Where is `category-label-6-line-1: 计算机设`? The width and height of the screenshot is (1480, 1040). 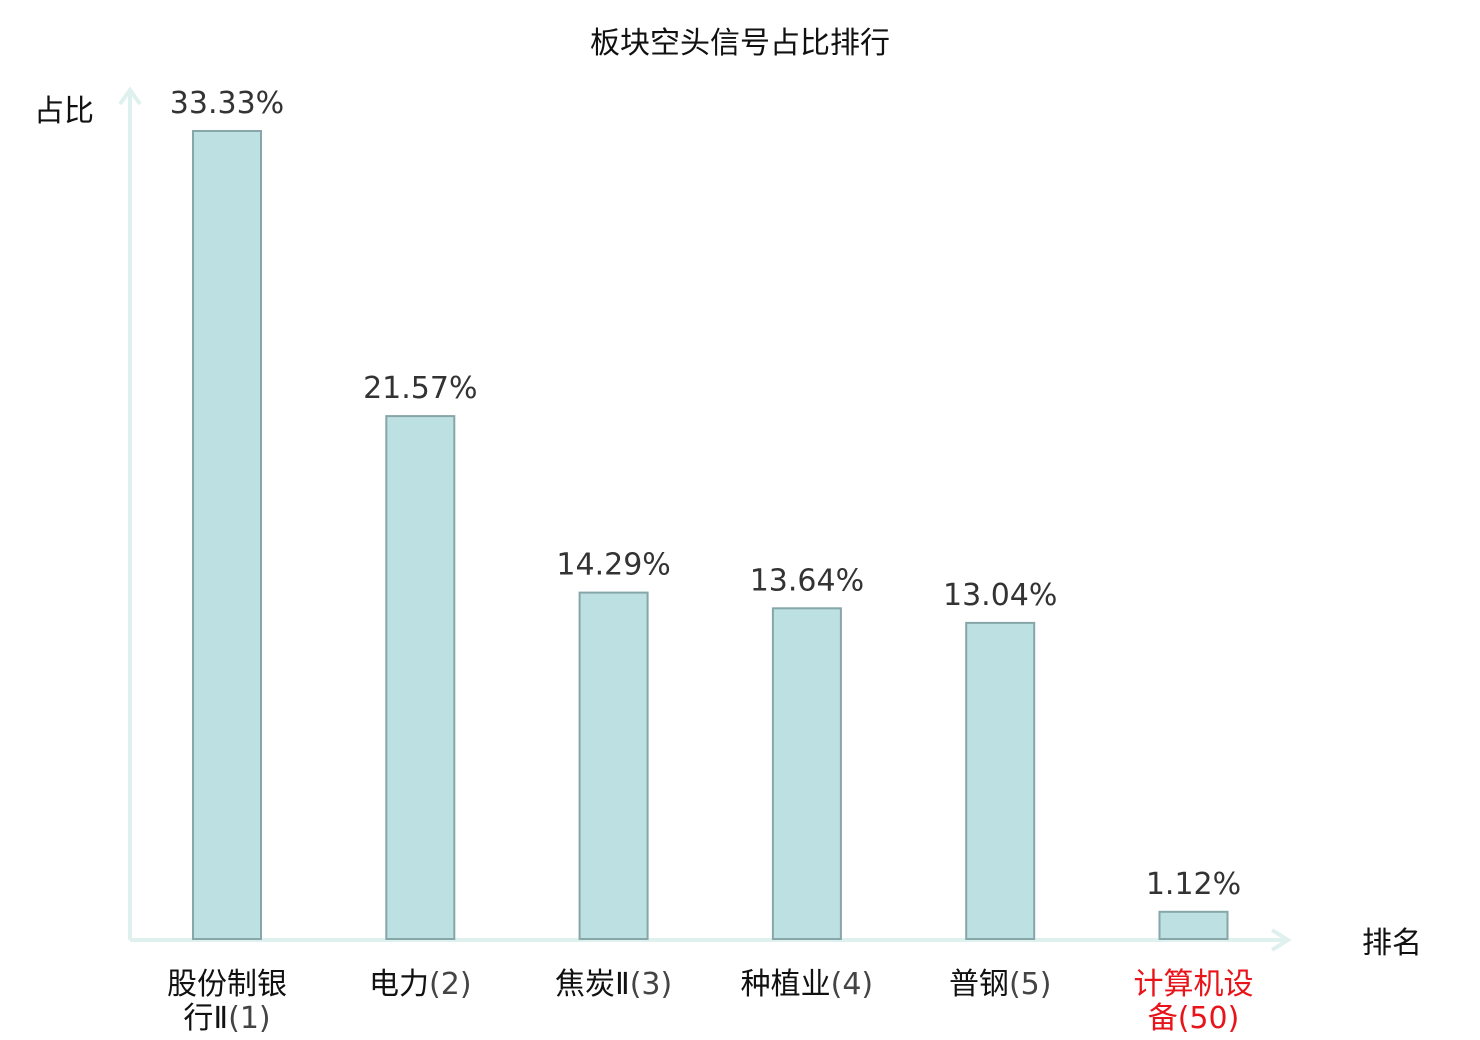
category-label-6-line-1: 计算机设 is located at coordinates (1194, 984).